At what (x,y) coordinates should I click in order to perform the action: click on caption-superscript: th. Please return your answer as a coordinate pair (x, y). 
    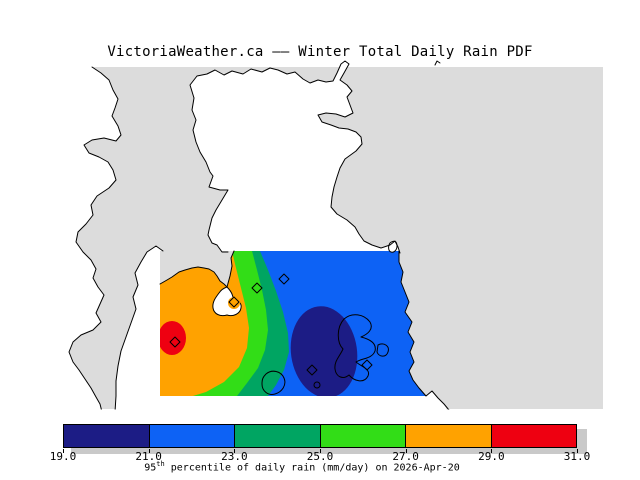
    Looking at the image, I should click on (160, 464).